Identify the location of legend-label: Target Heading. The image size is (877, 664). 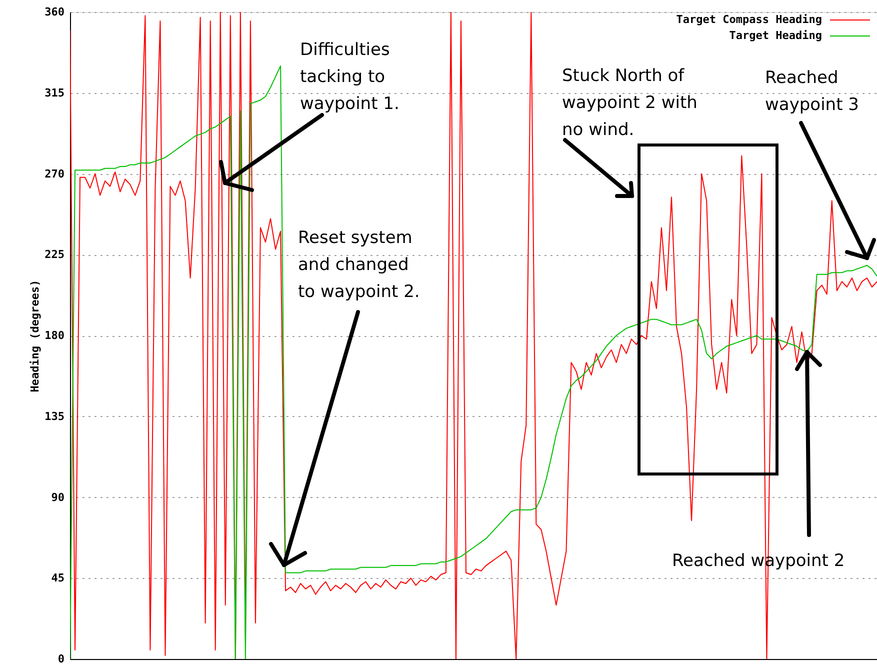
(775, 35).